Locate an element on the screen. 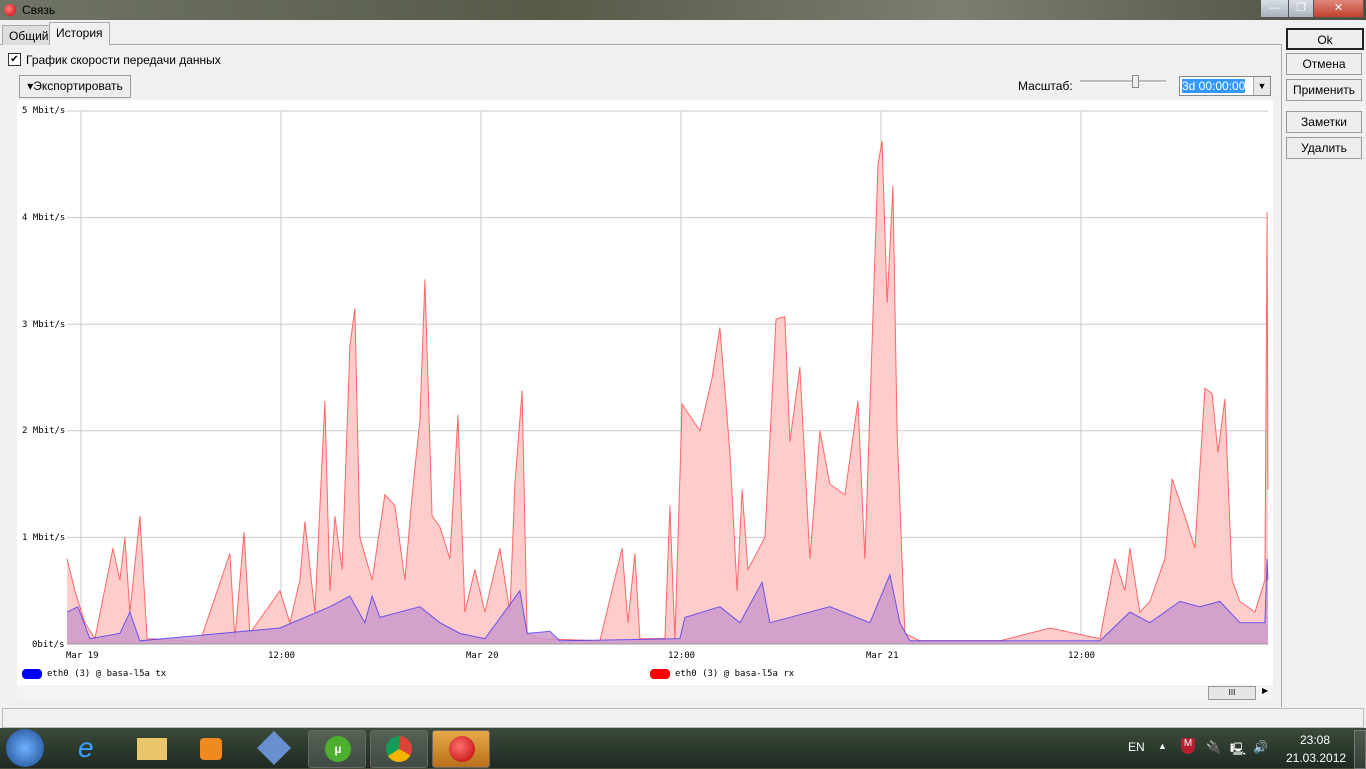 The width and height of the screenshot is (1366, 769). volume-icon: 🔊 is located at coordinates (1260, 747).